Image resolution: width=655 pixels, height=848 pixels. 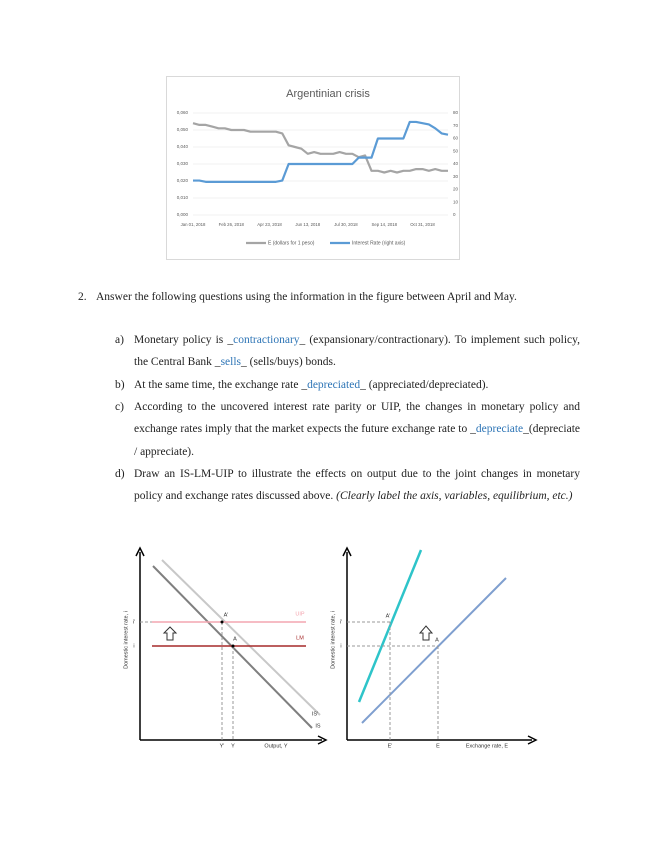 I want to click on item-label: b), so click(x=120, y=385).